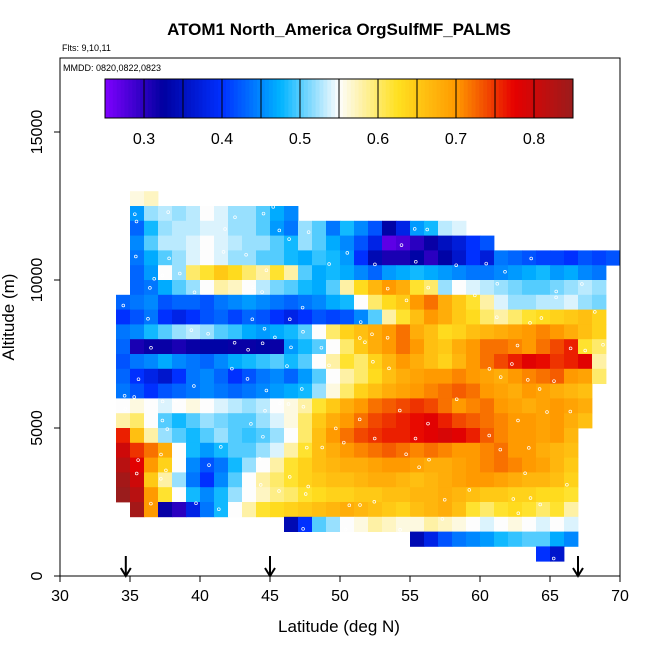  Describe the element at coordinates (578, 572) in the screenshot. I see `down-arrow-head` at that location.